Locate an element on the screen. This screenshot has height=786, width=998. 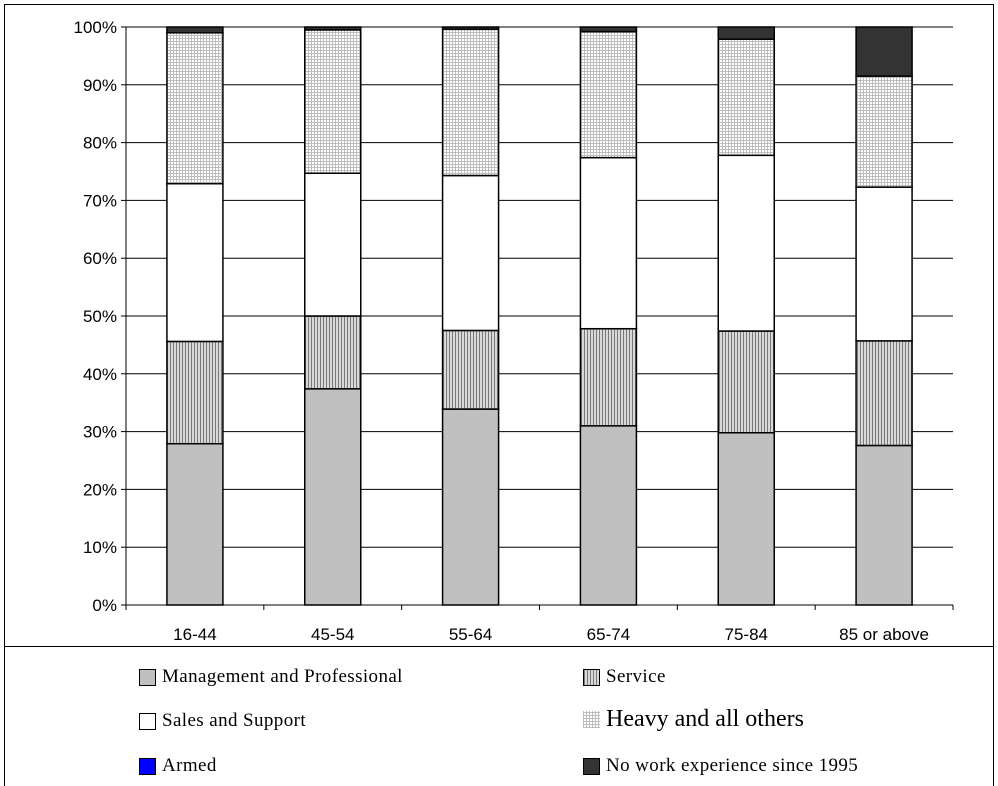
legend-label: Service is located at coordinates (636, 676).